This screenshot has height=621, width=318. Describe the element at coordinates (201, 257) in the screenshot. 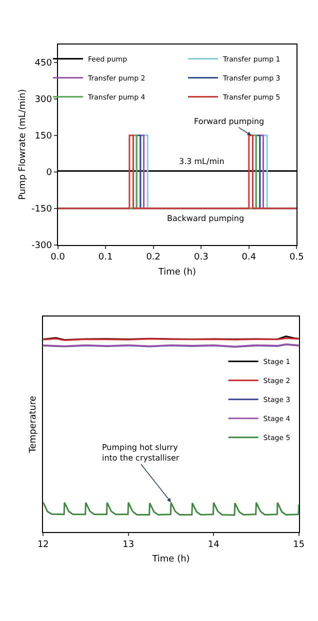

I see `x-tick-label: 0.3` at that location.